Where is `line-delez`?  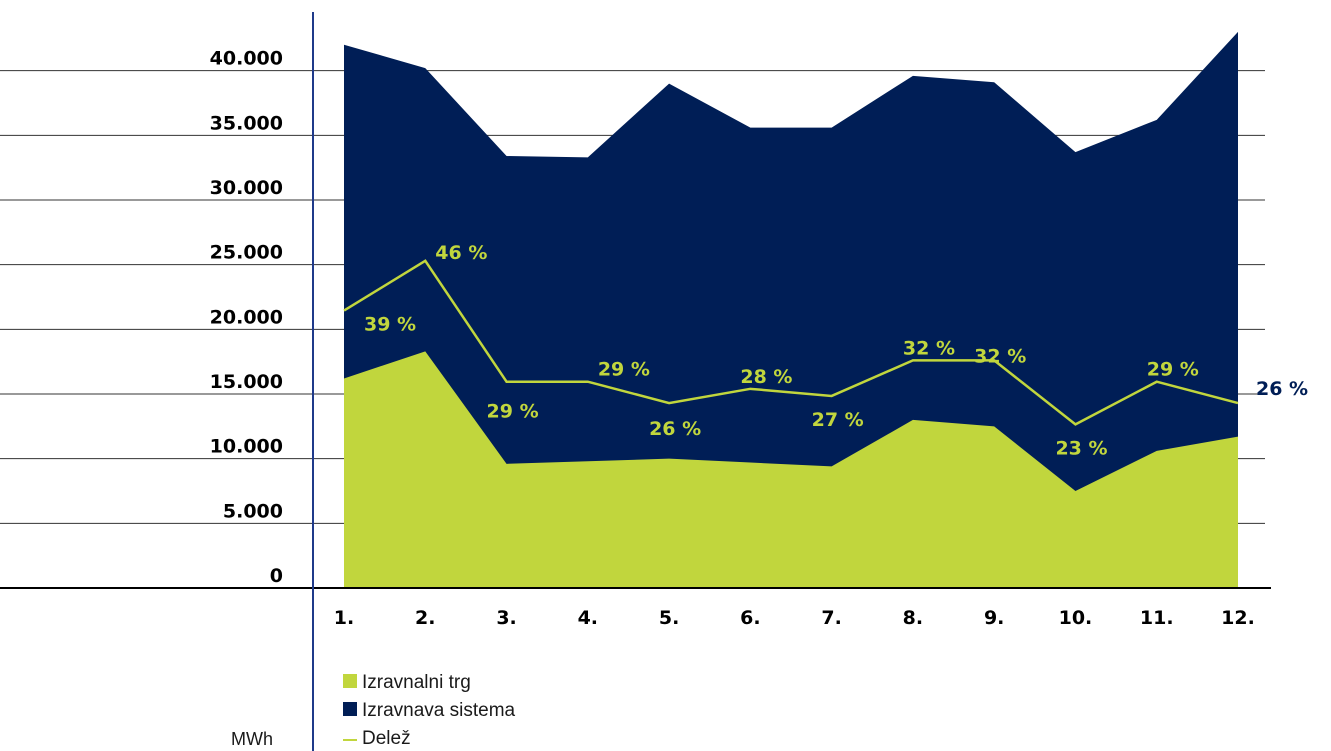 line-delez is located at coordinates (791, 342).